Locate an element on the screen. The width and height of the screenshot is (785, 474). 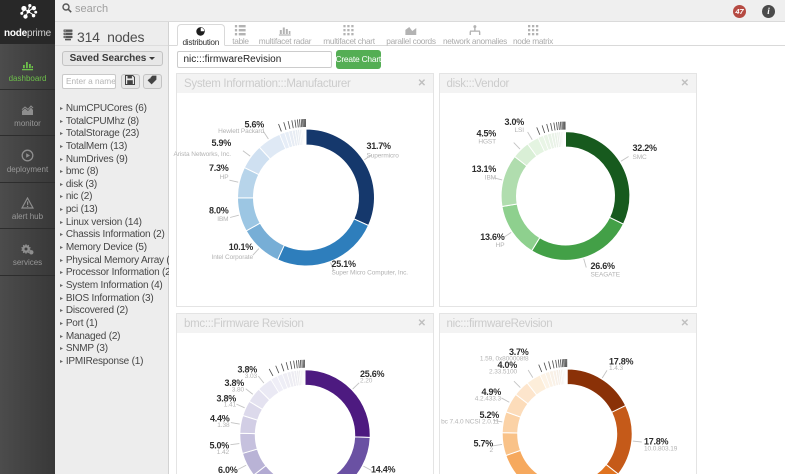
svg-text: 5.6% is located at coordinates (254, 125).